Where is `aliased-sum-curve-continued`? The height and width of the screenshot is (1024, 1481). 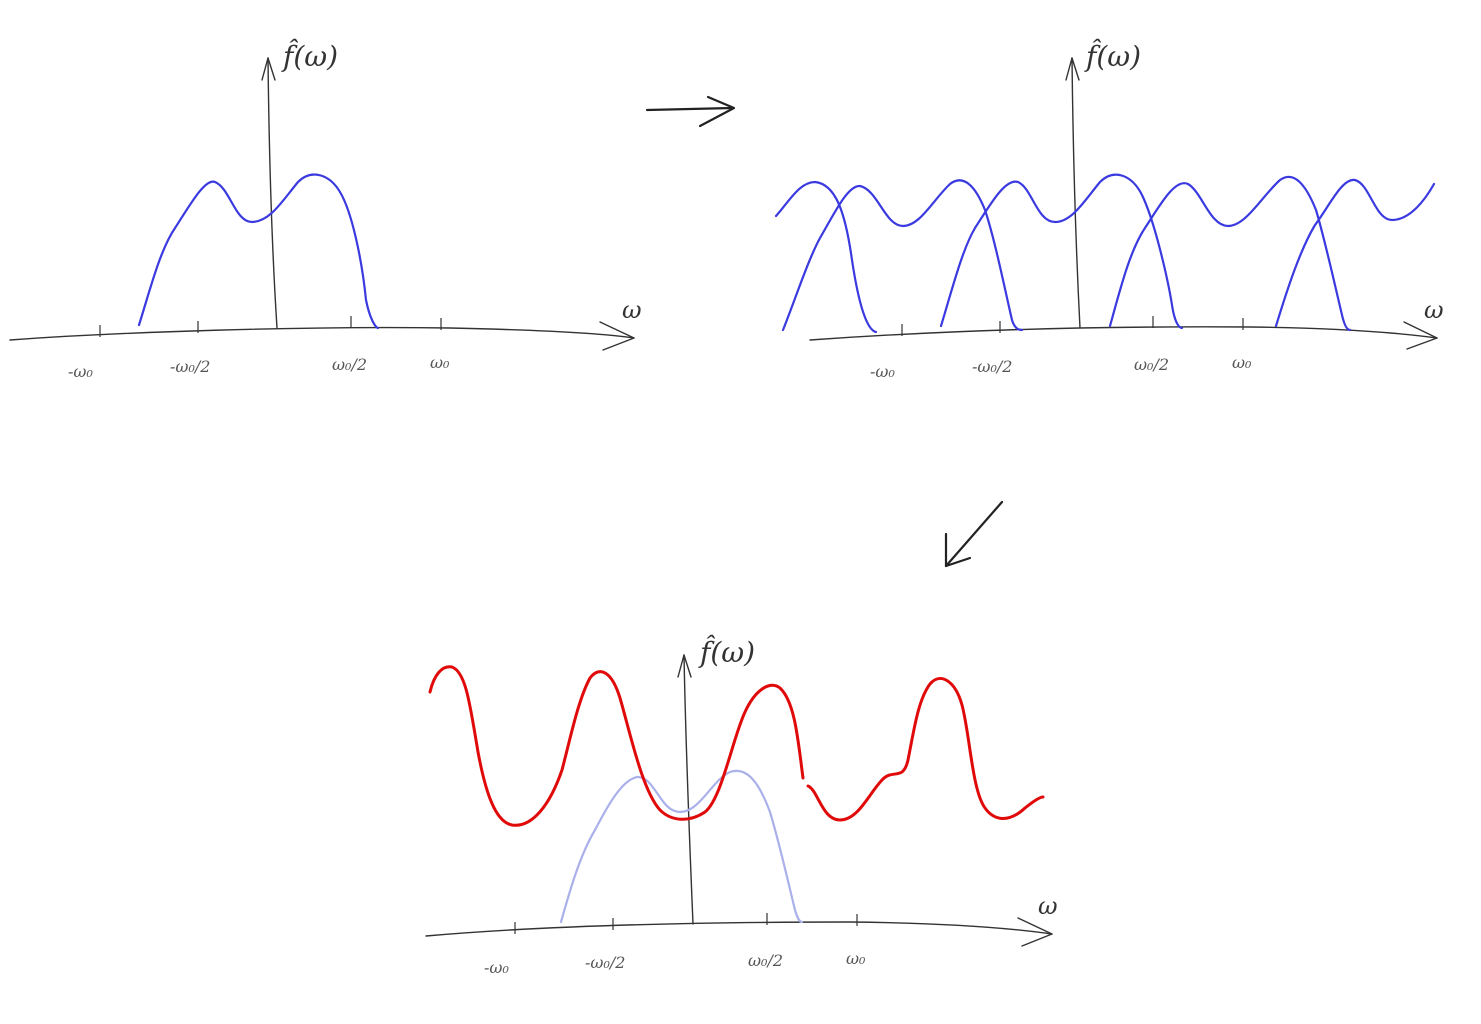 aliased-sum-curve-continued is located at coordinates (925, 749).